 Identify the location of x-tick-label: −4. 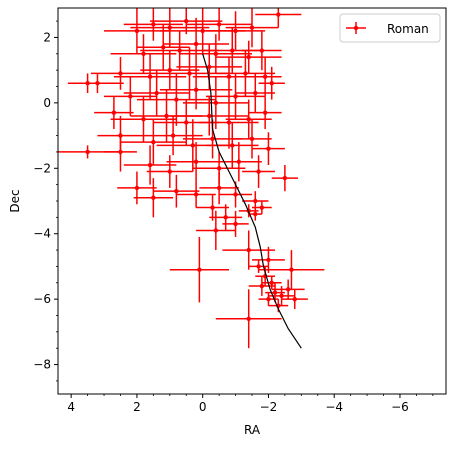
(334, 407).